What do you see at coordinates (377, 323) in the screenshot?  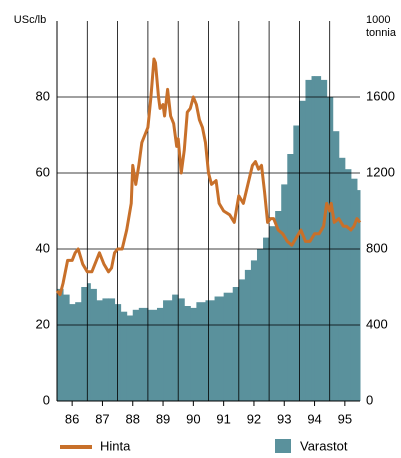 I see `y2-tick-label: 400` at bounding box center [377, 323].